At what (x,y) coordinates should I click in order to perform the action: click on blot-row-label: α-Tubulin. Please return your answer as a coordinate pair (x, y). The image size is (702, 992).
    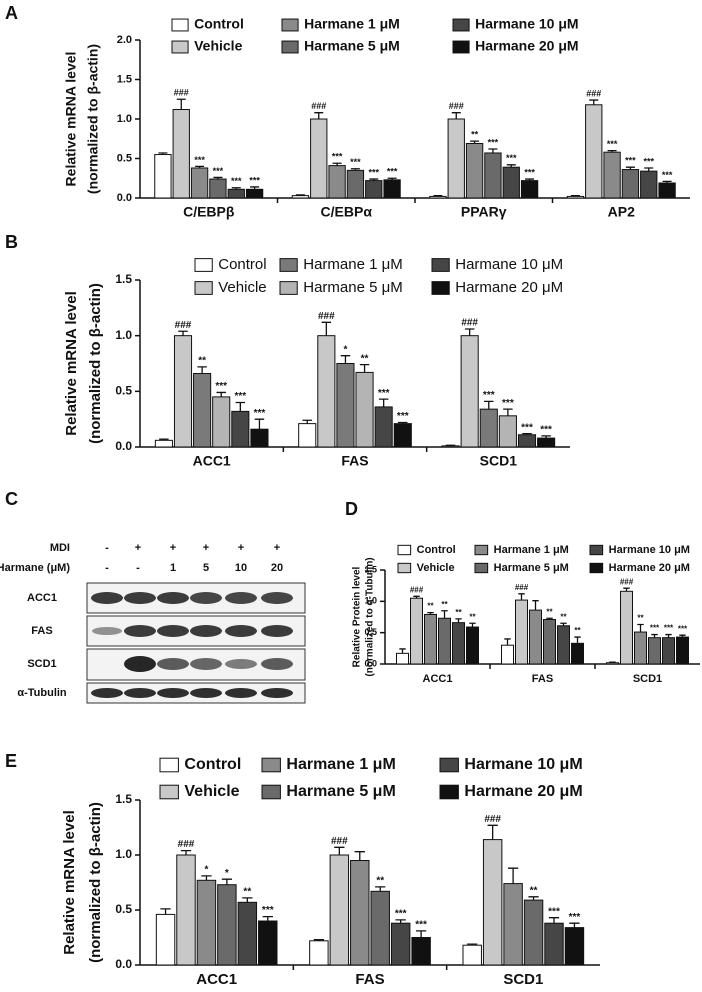
    Looking at the image, I should click on (42, 693).